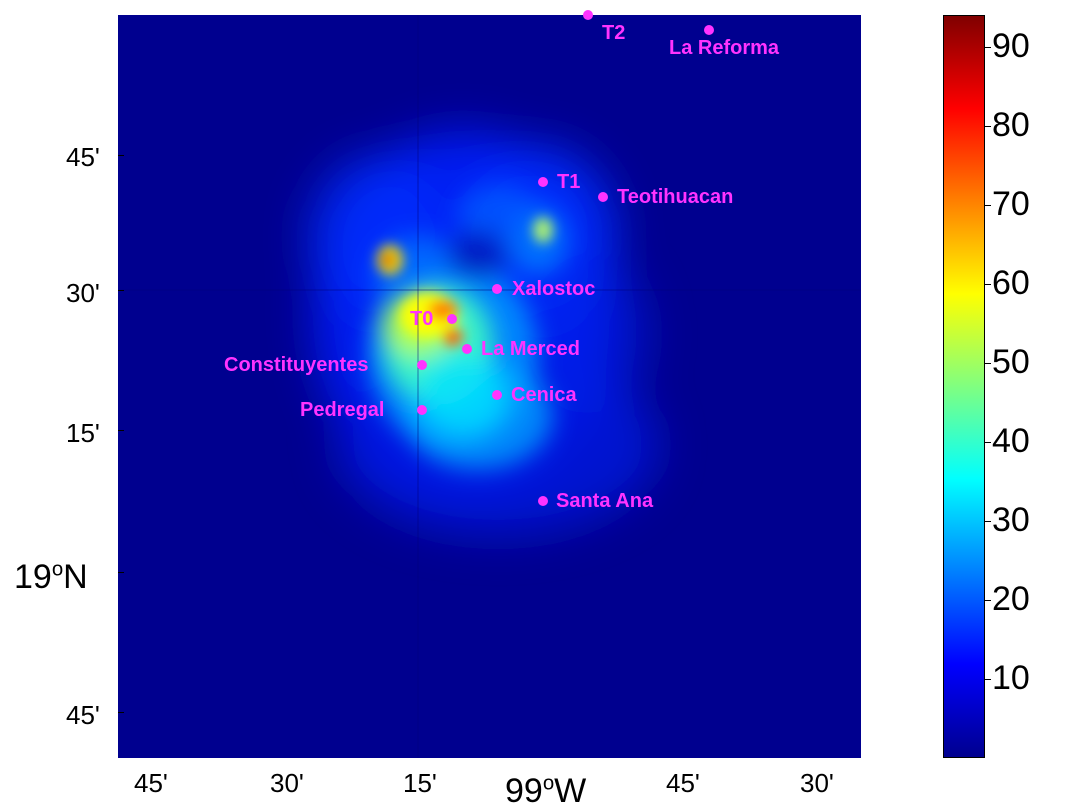 The image size is (1067, 812). Describe the element at coordinates (33, 577) in the screenshot. I see `y-axis-degree: 19` at that location.